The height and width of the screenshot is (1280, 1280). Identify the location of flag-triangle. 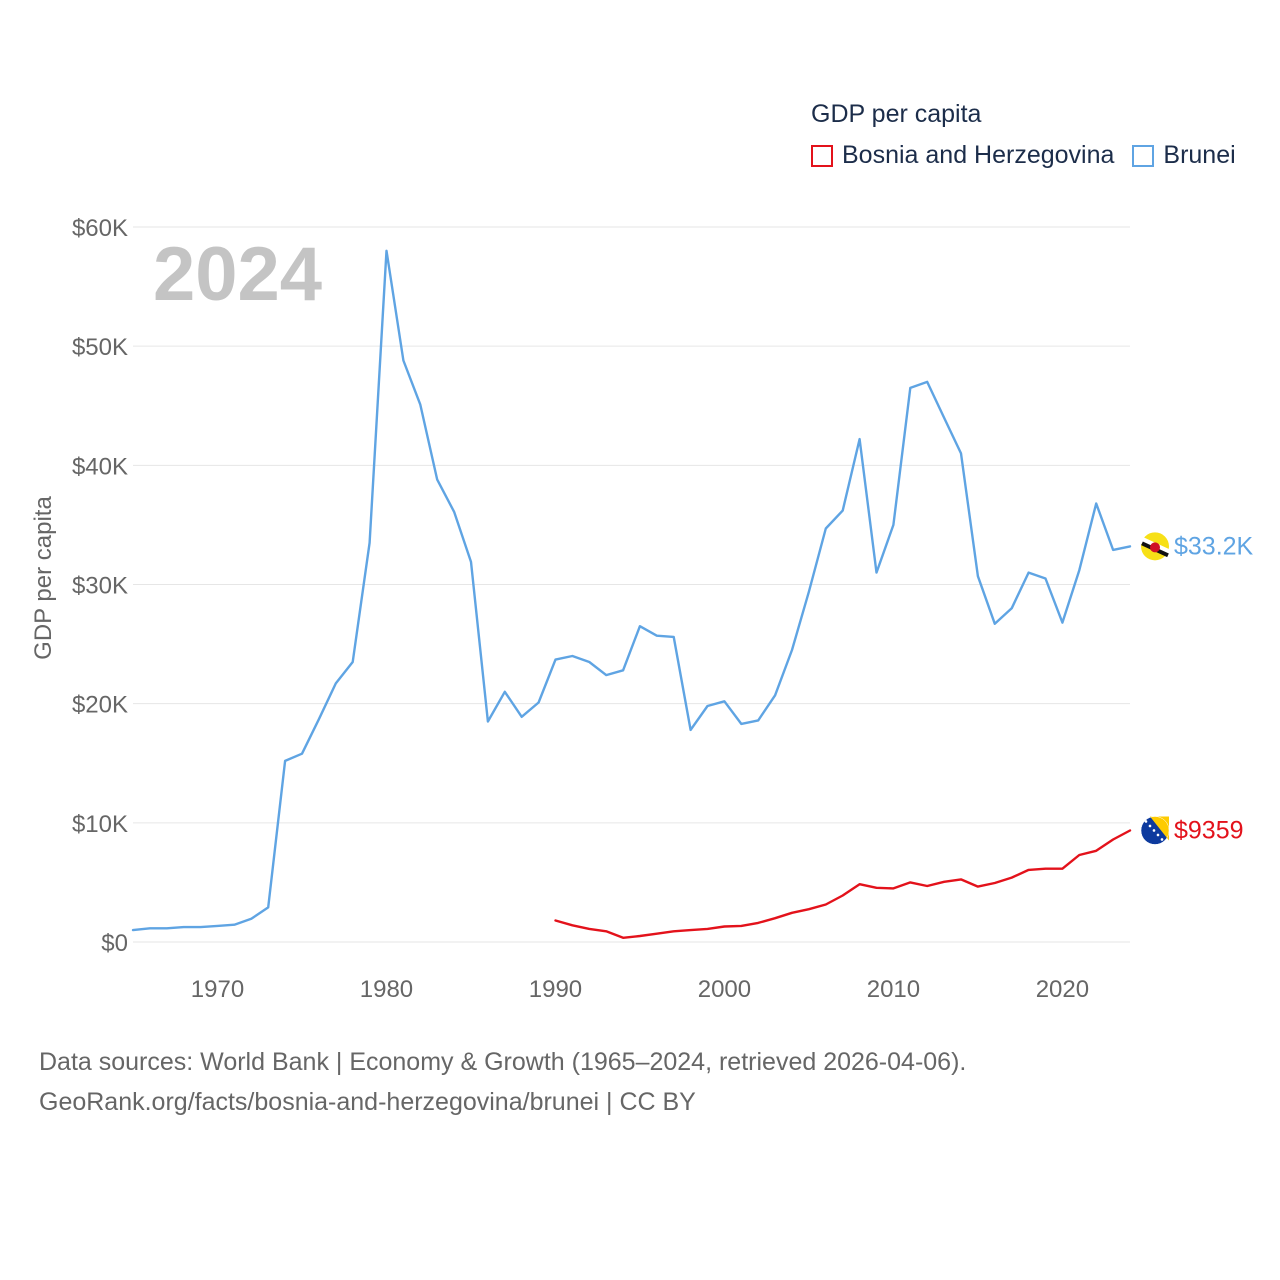
(1159, 828).